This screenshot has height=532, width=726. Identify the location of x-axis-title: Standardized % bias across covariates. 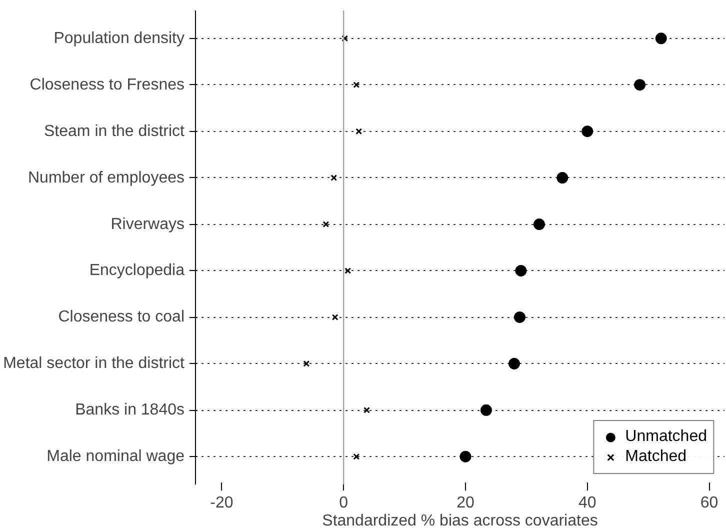
(460, 521).